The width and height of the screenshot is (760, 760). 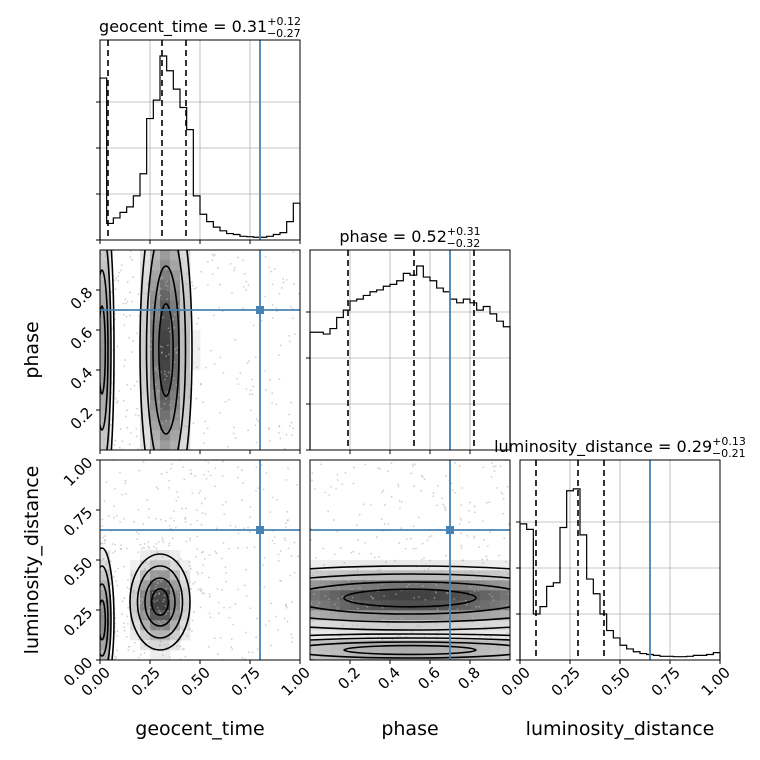 I want to click on x-tick-label: 0.75, so click(x=666, y=682).